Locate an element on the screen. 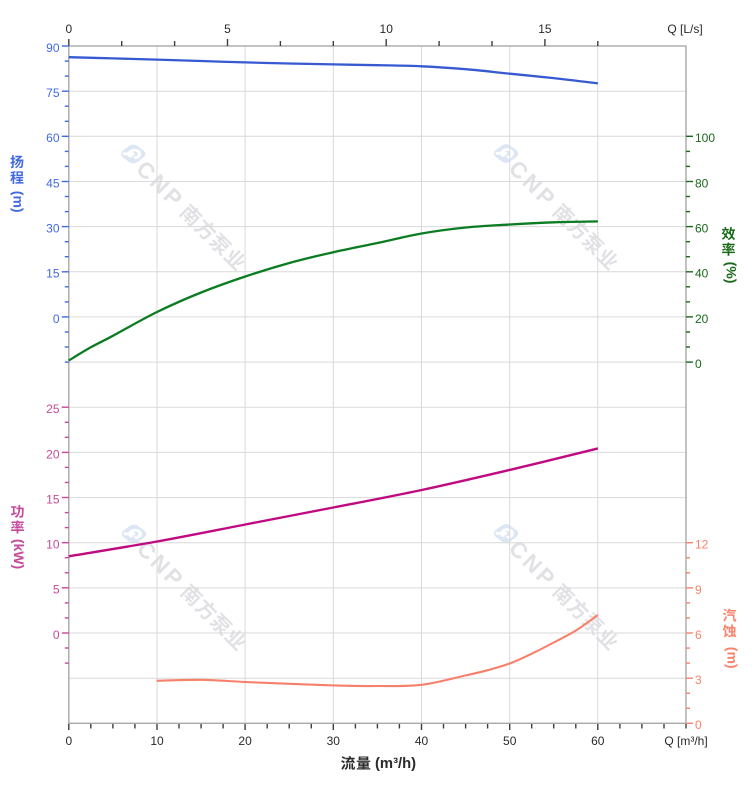 The width and height of the screenshot is (752, 797). svg-text: 75 is located at coordinates (53, 93).